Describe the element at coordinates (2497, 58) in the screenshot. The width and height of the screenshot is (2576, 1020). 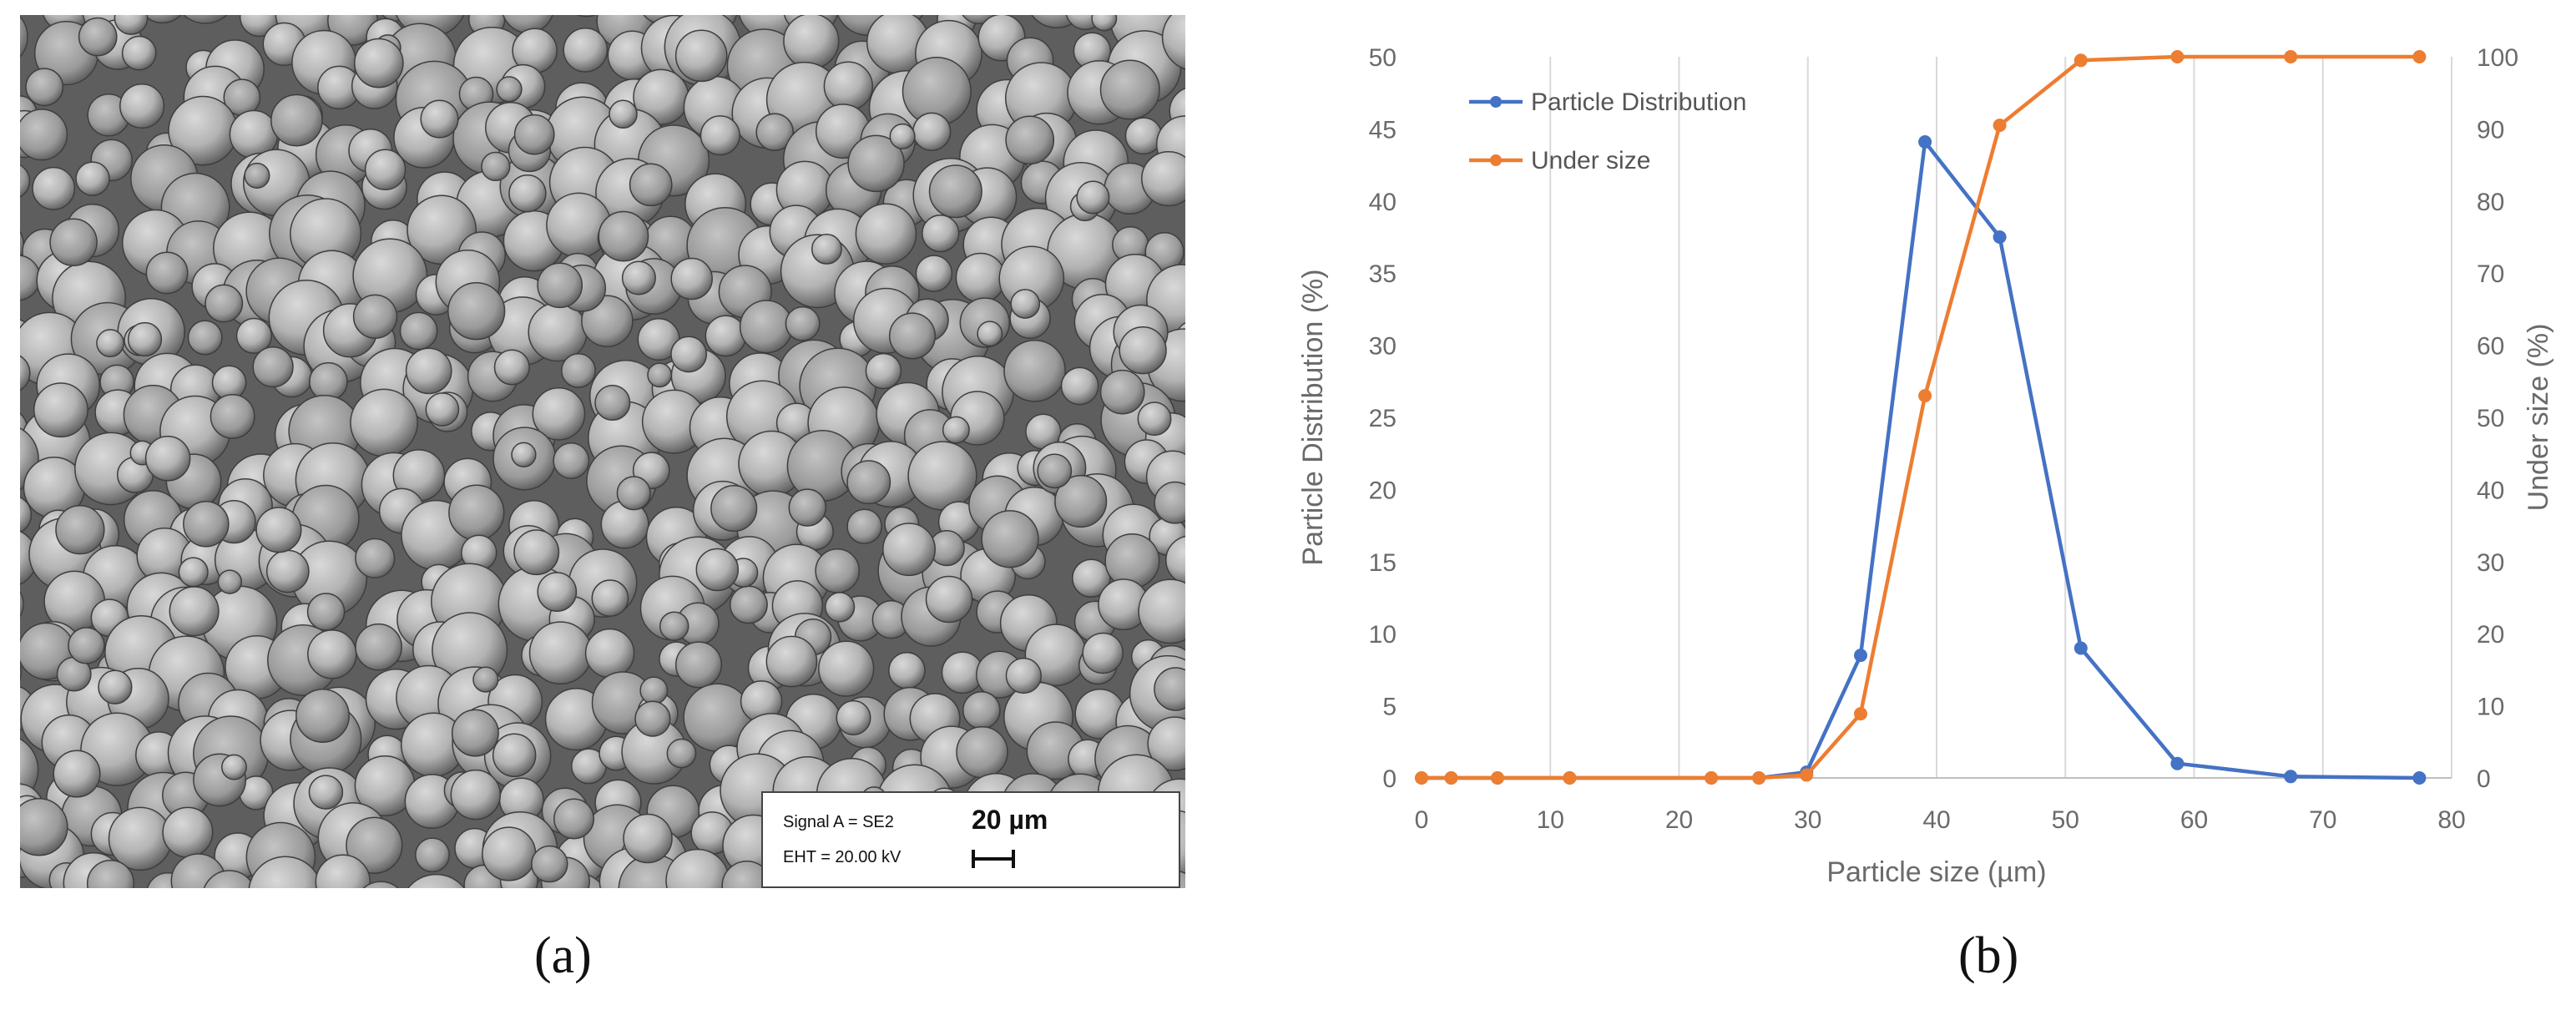
I see `y2-tick-label: 100` at that location.